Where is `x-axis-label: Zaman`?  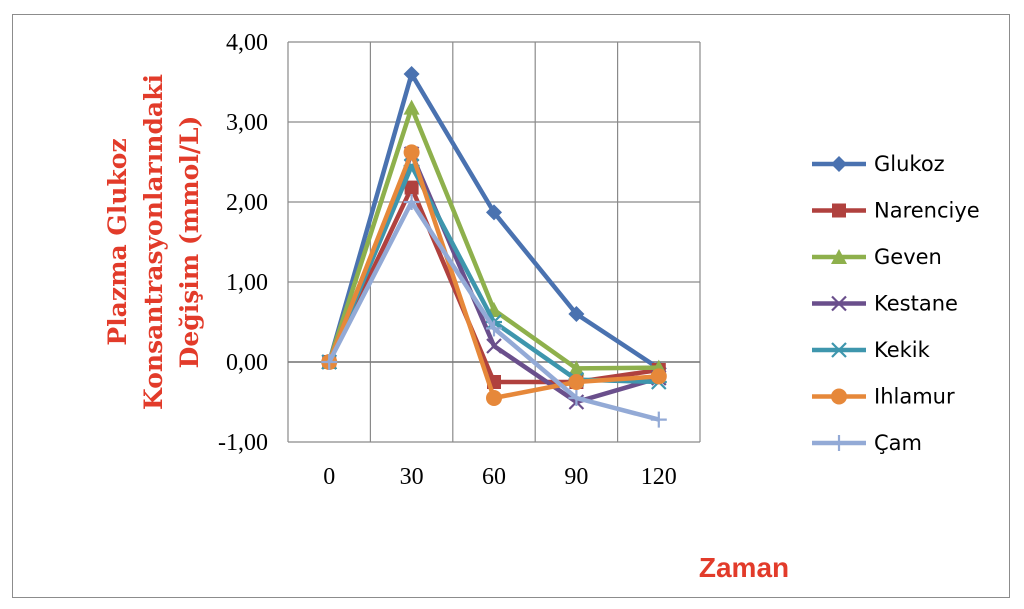 x-axis-label: Zaman is located at coordinates (744, 567).